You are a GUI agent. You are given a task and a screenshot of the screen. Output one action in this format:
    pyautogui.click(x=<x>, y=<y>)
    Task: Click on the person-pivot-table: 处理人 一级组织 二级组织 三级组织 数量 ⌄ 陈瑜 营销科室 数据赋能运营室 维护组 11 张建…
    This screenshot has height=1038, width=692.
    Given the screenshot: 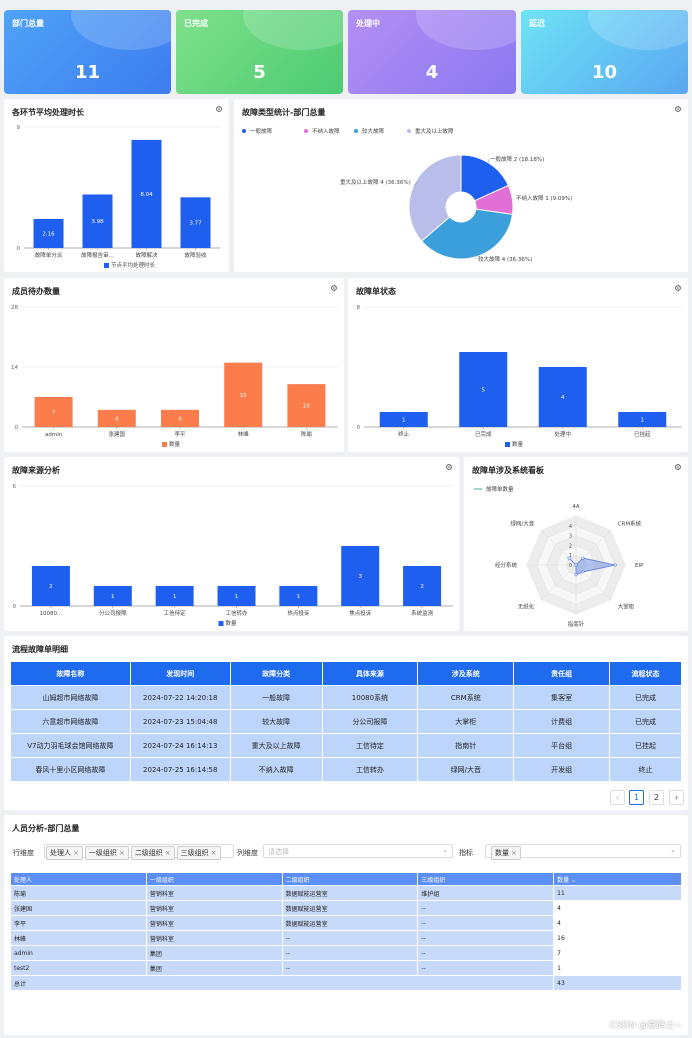 What is the action you would take?
    pyautogui.click(x=345, y=931)
    